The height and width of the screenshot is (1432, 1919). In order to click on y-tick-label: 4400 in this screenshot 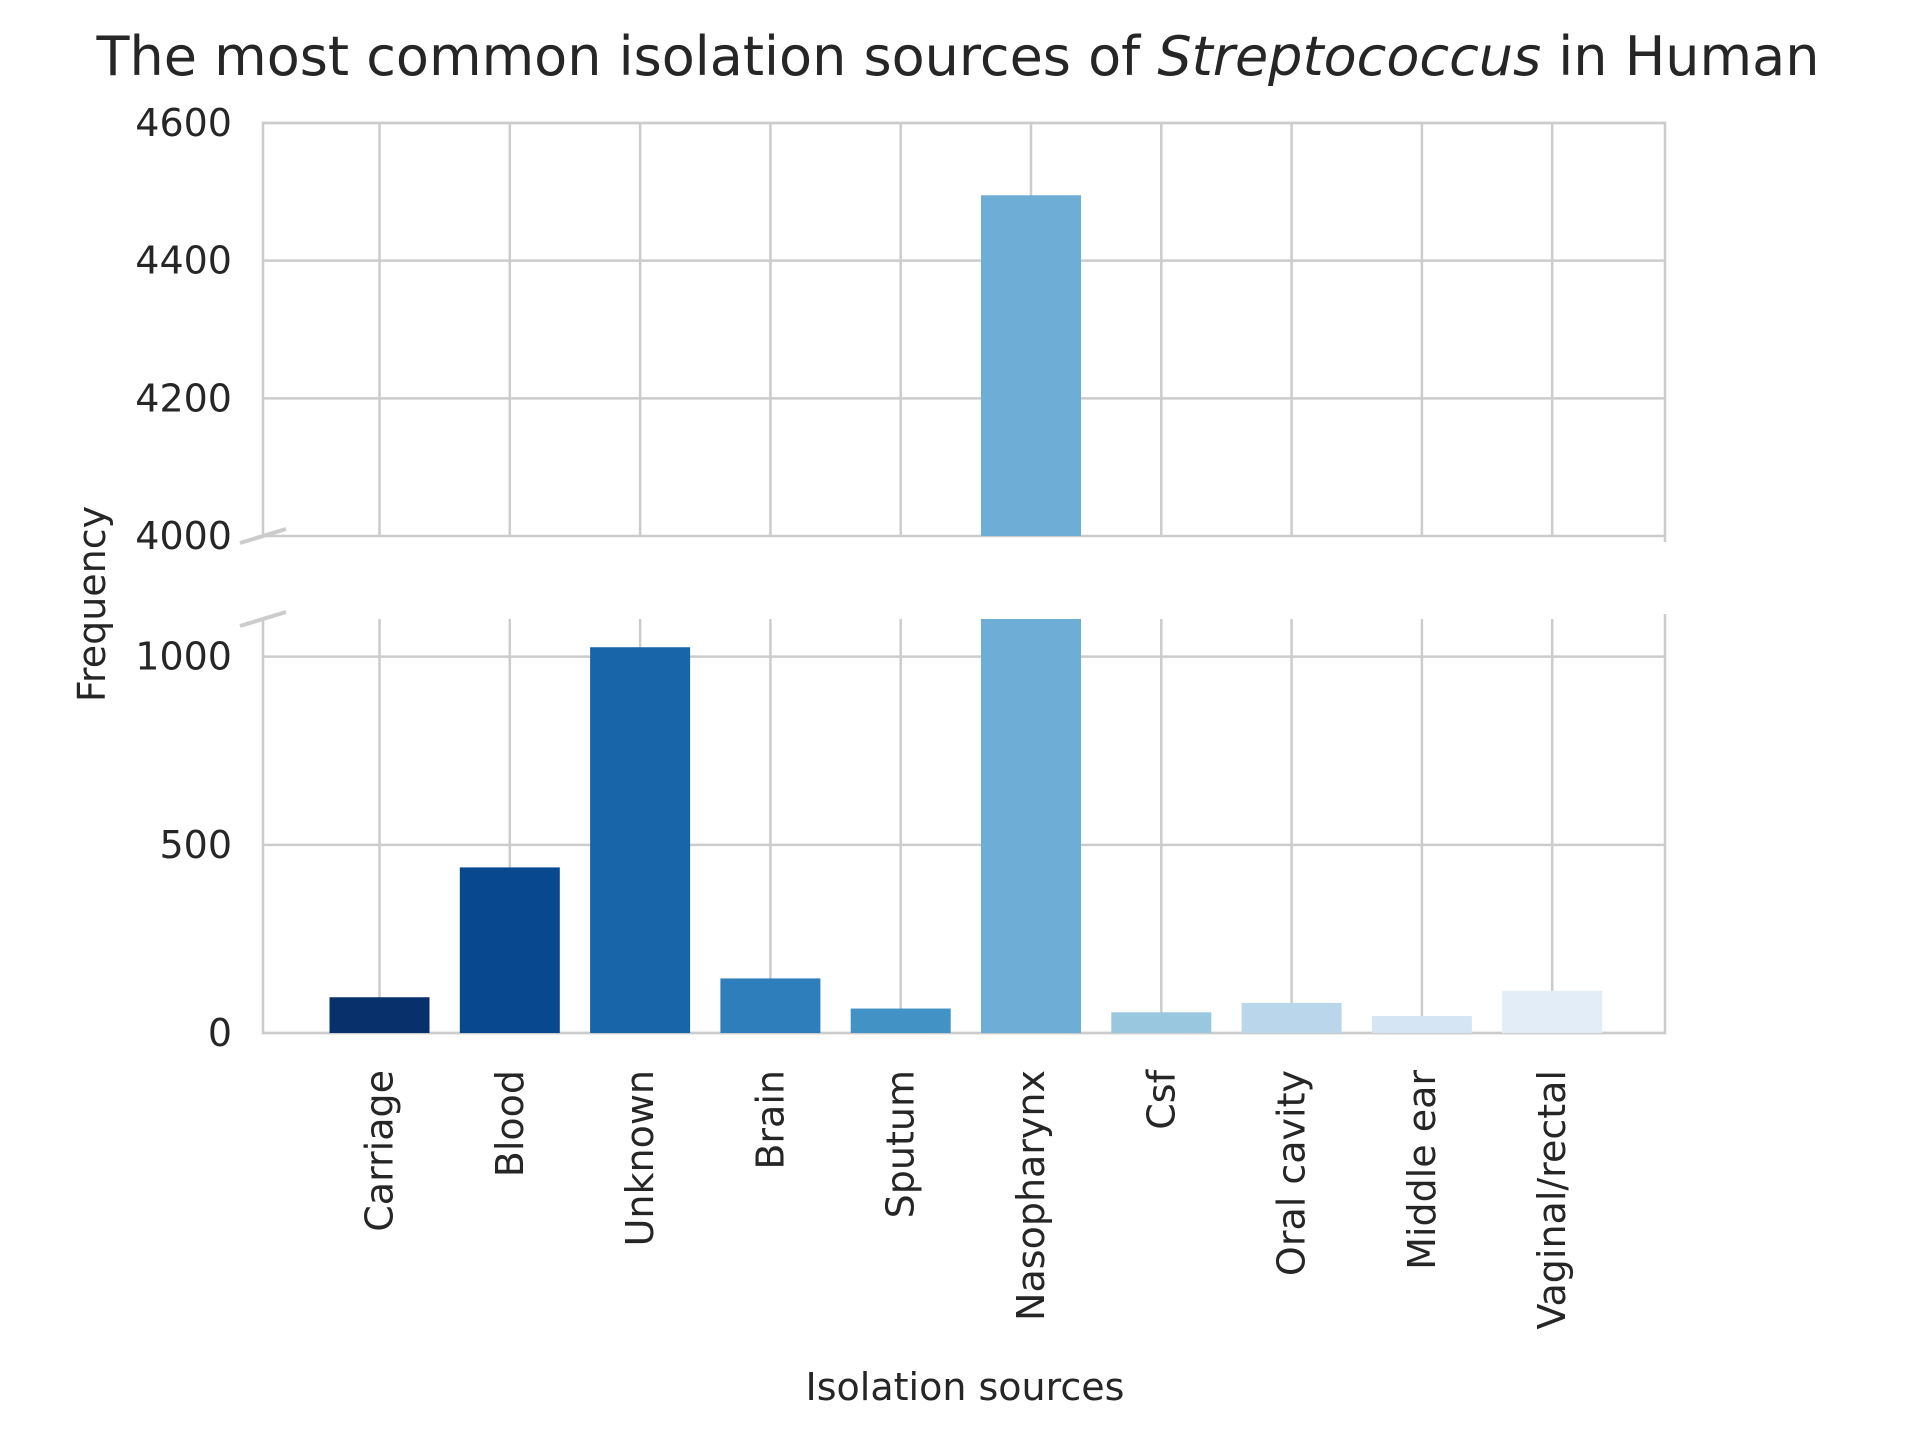, I will do `click(183, 261)`.